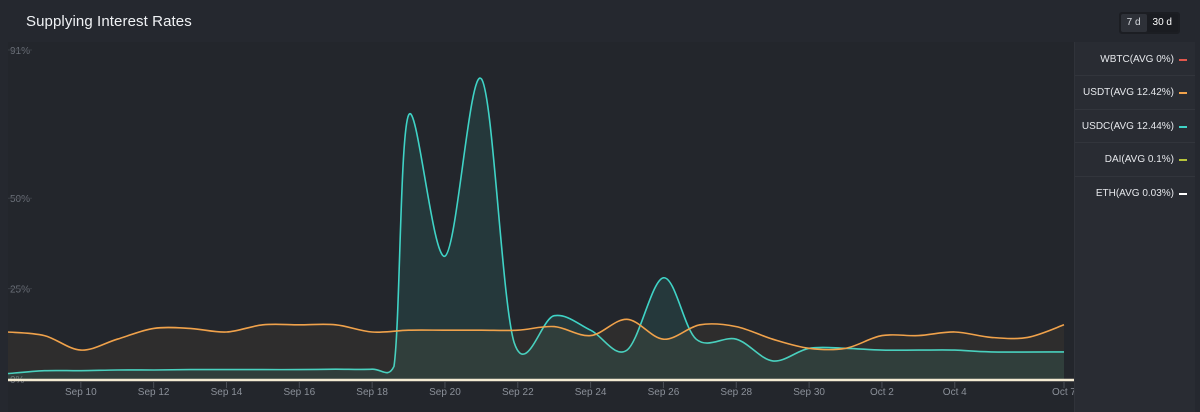  Describe the element at coordinates (1183, 59) in the screenshot. I see `legend-swatch-wbtc` at that location.